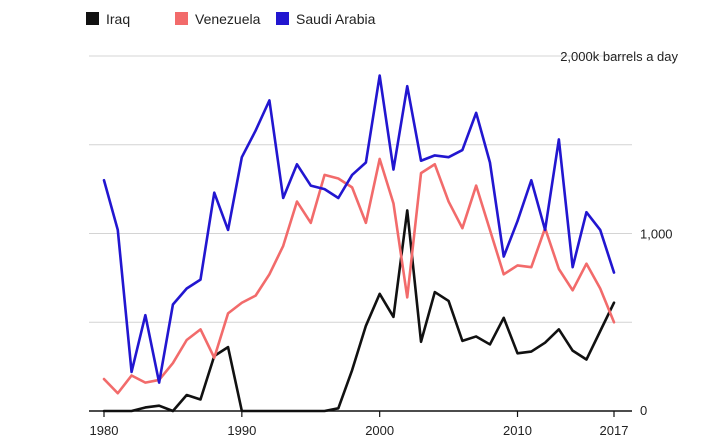  What do you see at coordinates (228, 19) in the screenshot?
I see `legend-label-venezuela: Venezuela` at bounding box center [228, 19].